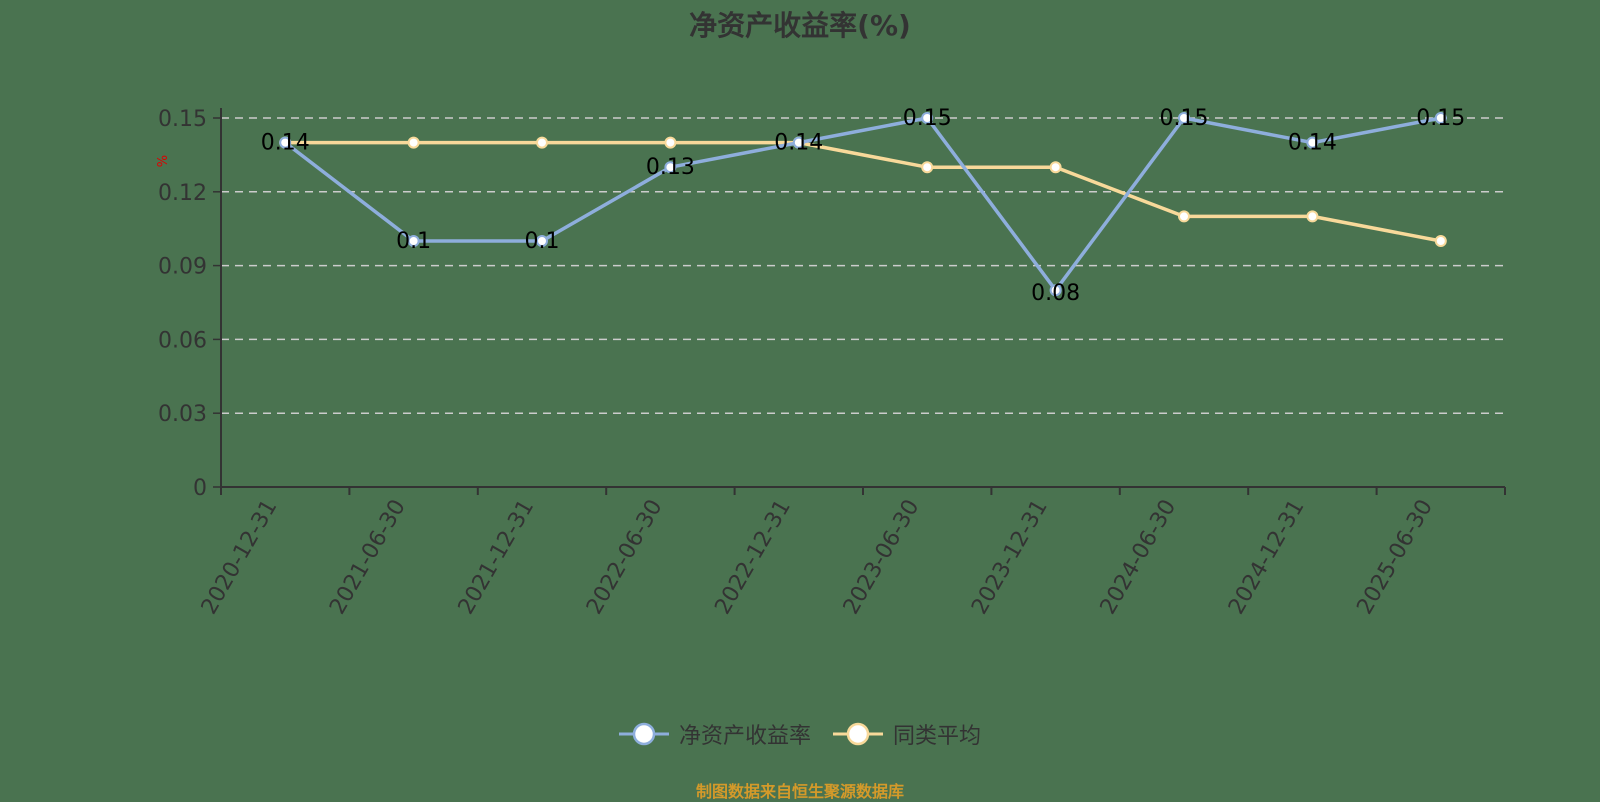  What do you see at coordinates (368, 556) in the screenshot?
I see `x-tick-label: 2021-06-30` at bounding box center [368, 556].